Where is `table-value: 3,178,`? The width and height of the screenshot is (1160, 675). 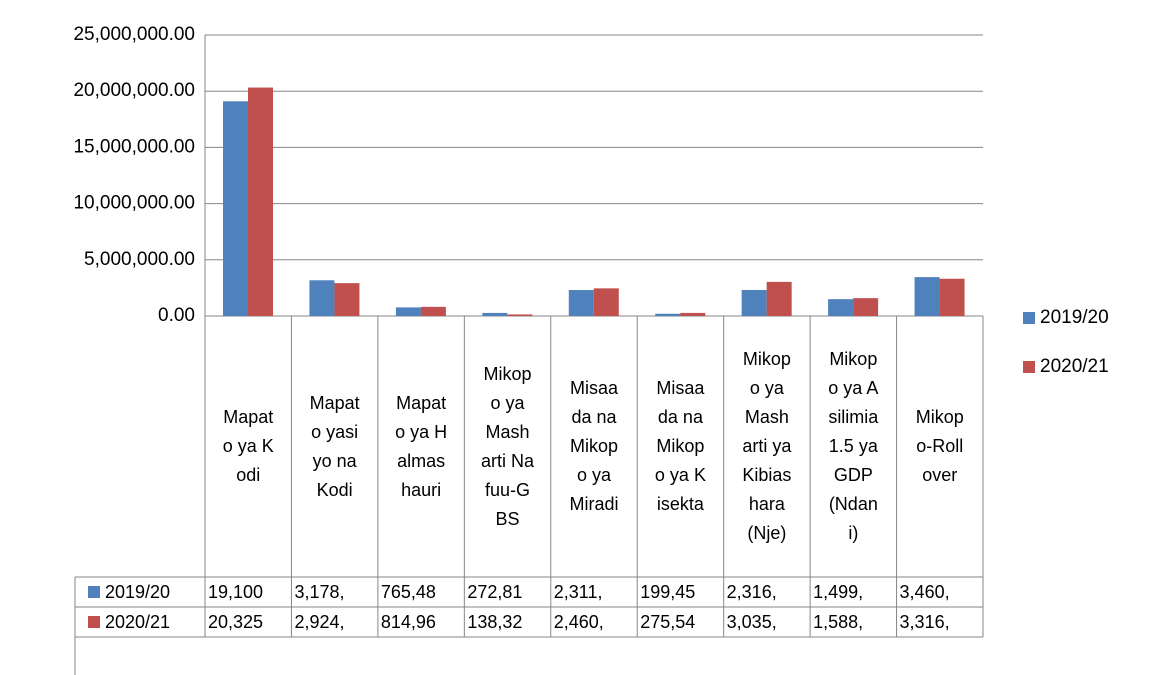 table-value: 3,178, is located at coordinates (334, 592).